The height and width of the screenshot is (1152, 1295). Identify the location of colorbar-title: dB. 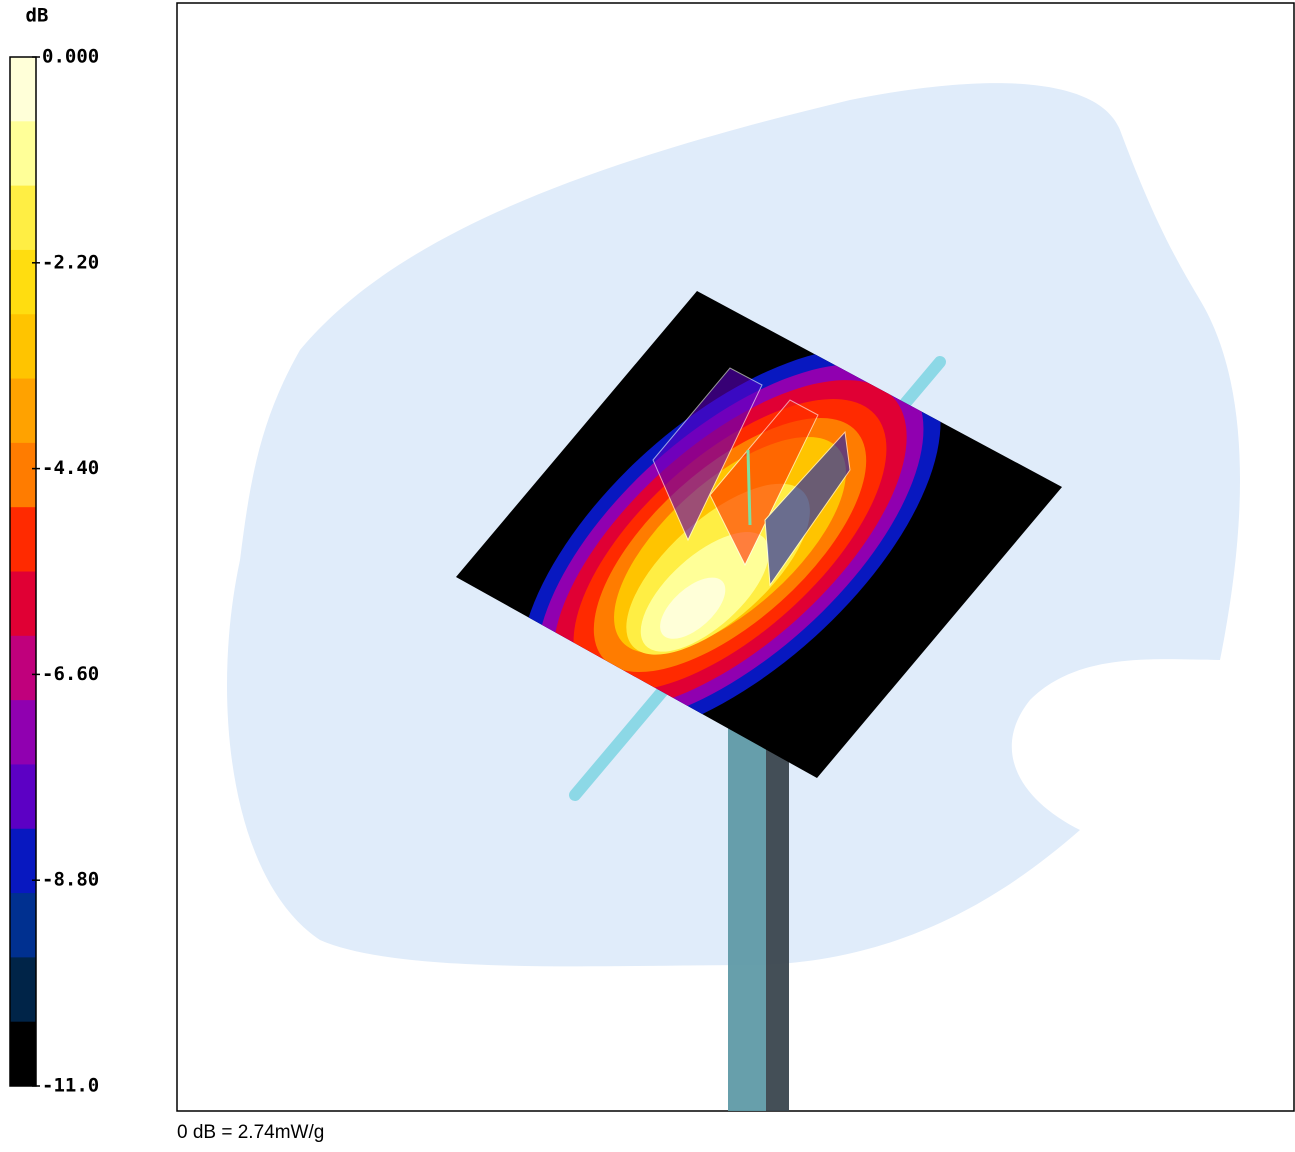
(37, 16).